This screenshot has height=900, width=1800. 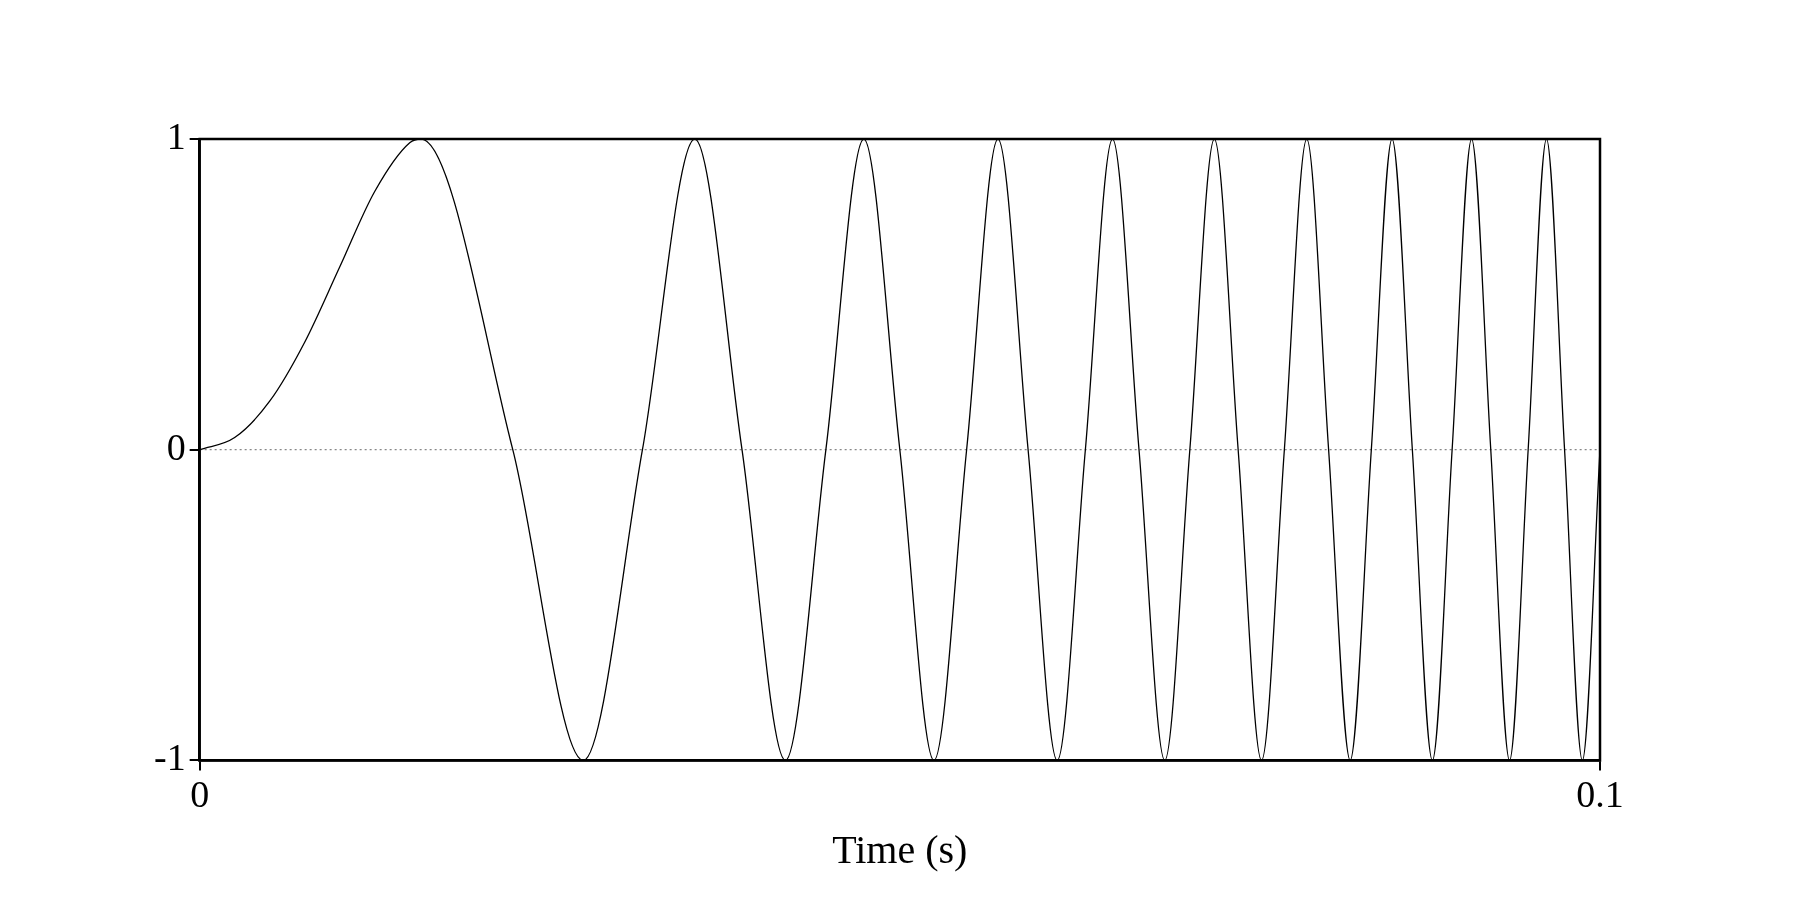 I want to click on y-tick-label: 1, so click(x=176, y=135).